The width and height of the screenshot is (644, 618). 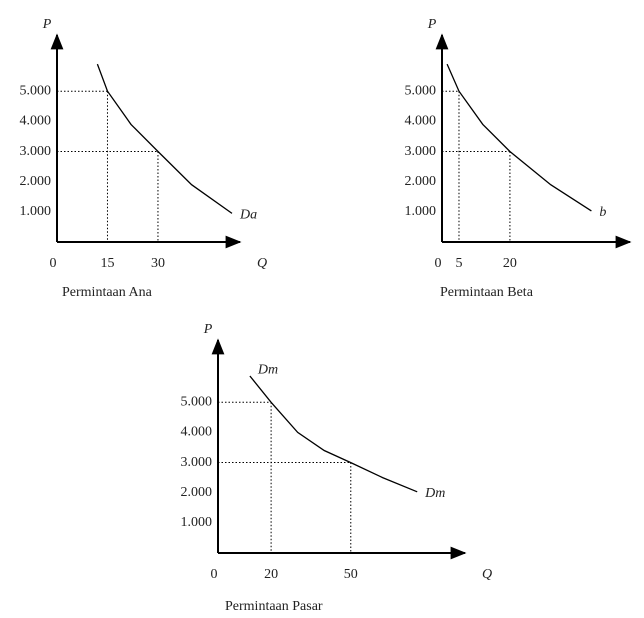 What do you see at coordinates (248, 215) in the screenshot?
I see `curve-label: Da` at bounding box center [248, 215].